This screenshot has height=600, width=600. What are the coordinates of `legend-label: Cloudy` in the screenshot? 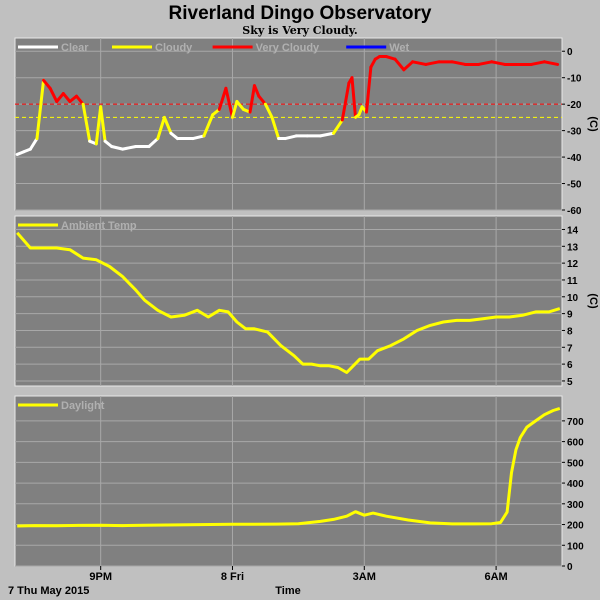 It's located at (174, 48).